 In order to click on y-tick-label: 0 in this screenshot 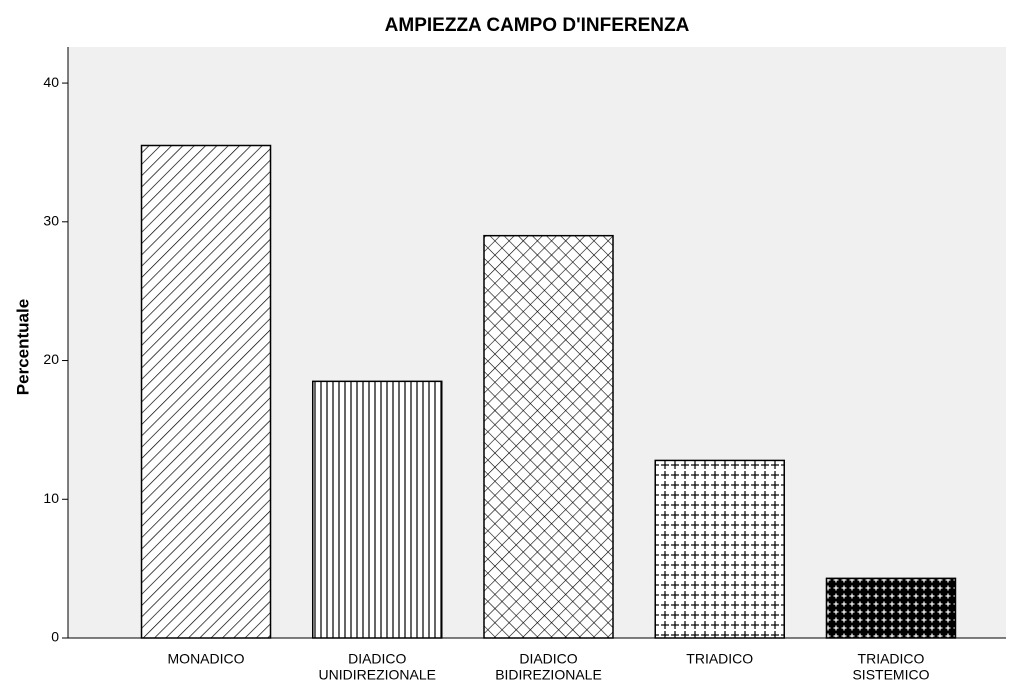, I will do `click(55, 637)`.